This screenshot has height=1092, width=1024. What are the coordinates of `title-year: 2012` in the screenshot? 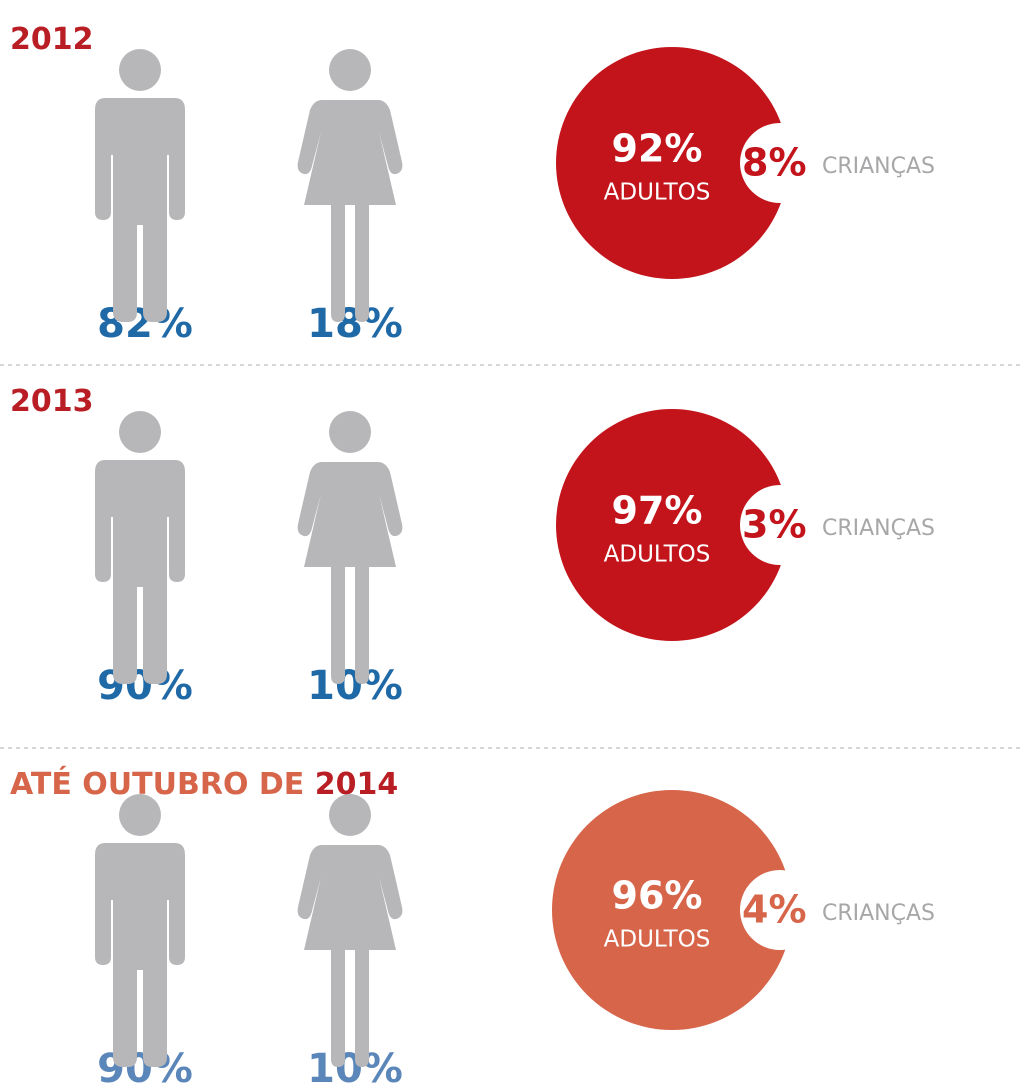 It's located at (52, 39).